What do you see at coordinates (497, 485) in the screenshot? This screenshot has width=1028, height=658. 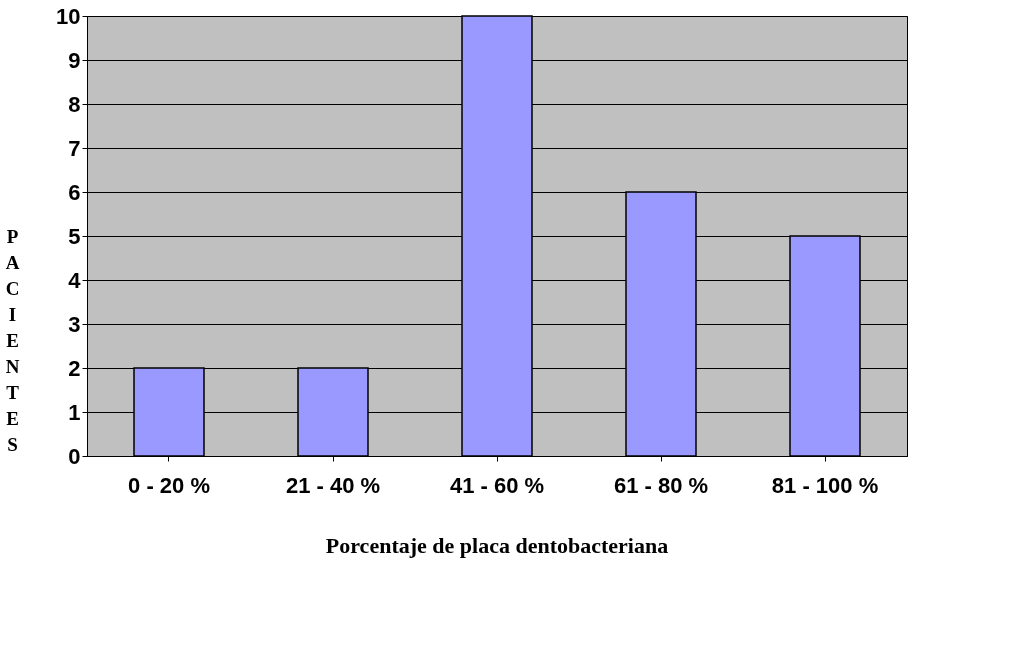 I see `x-tick-label: 41 - 60 %` at bounding box center [497, 485].